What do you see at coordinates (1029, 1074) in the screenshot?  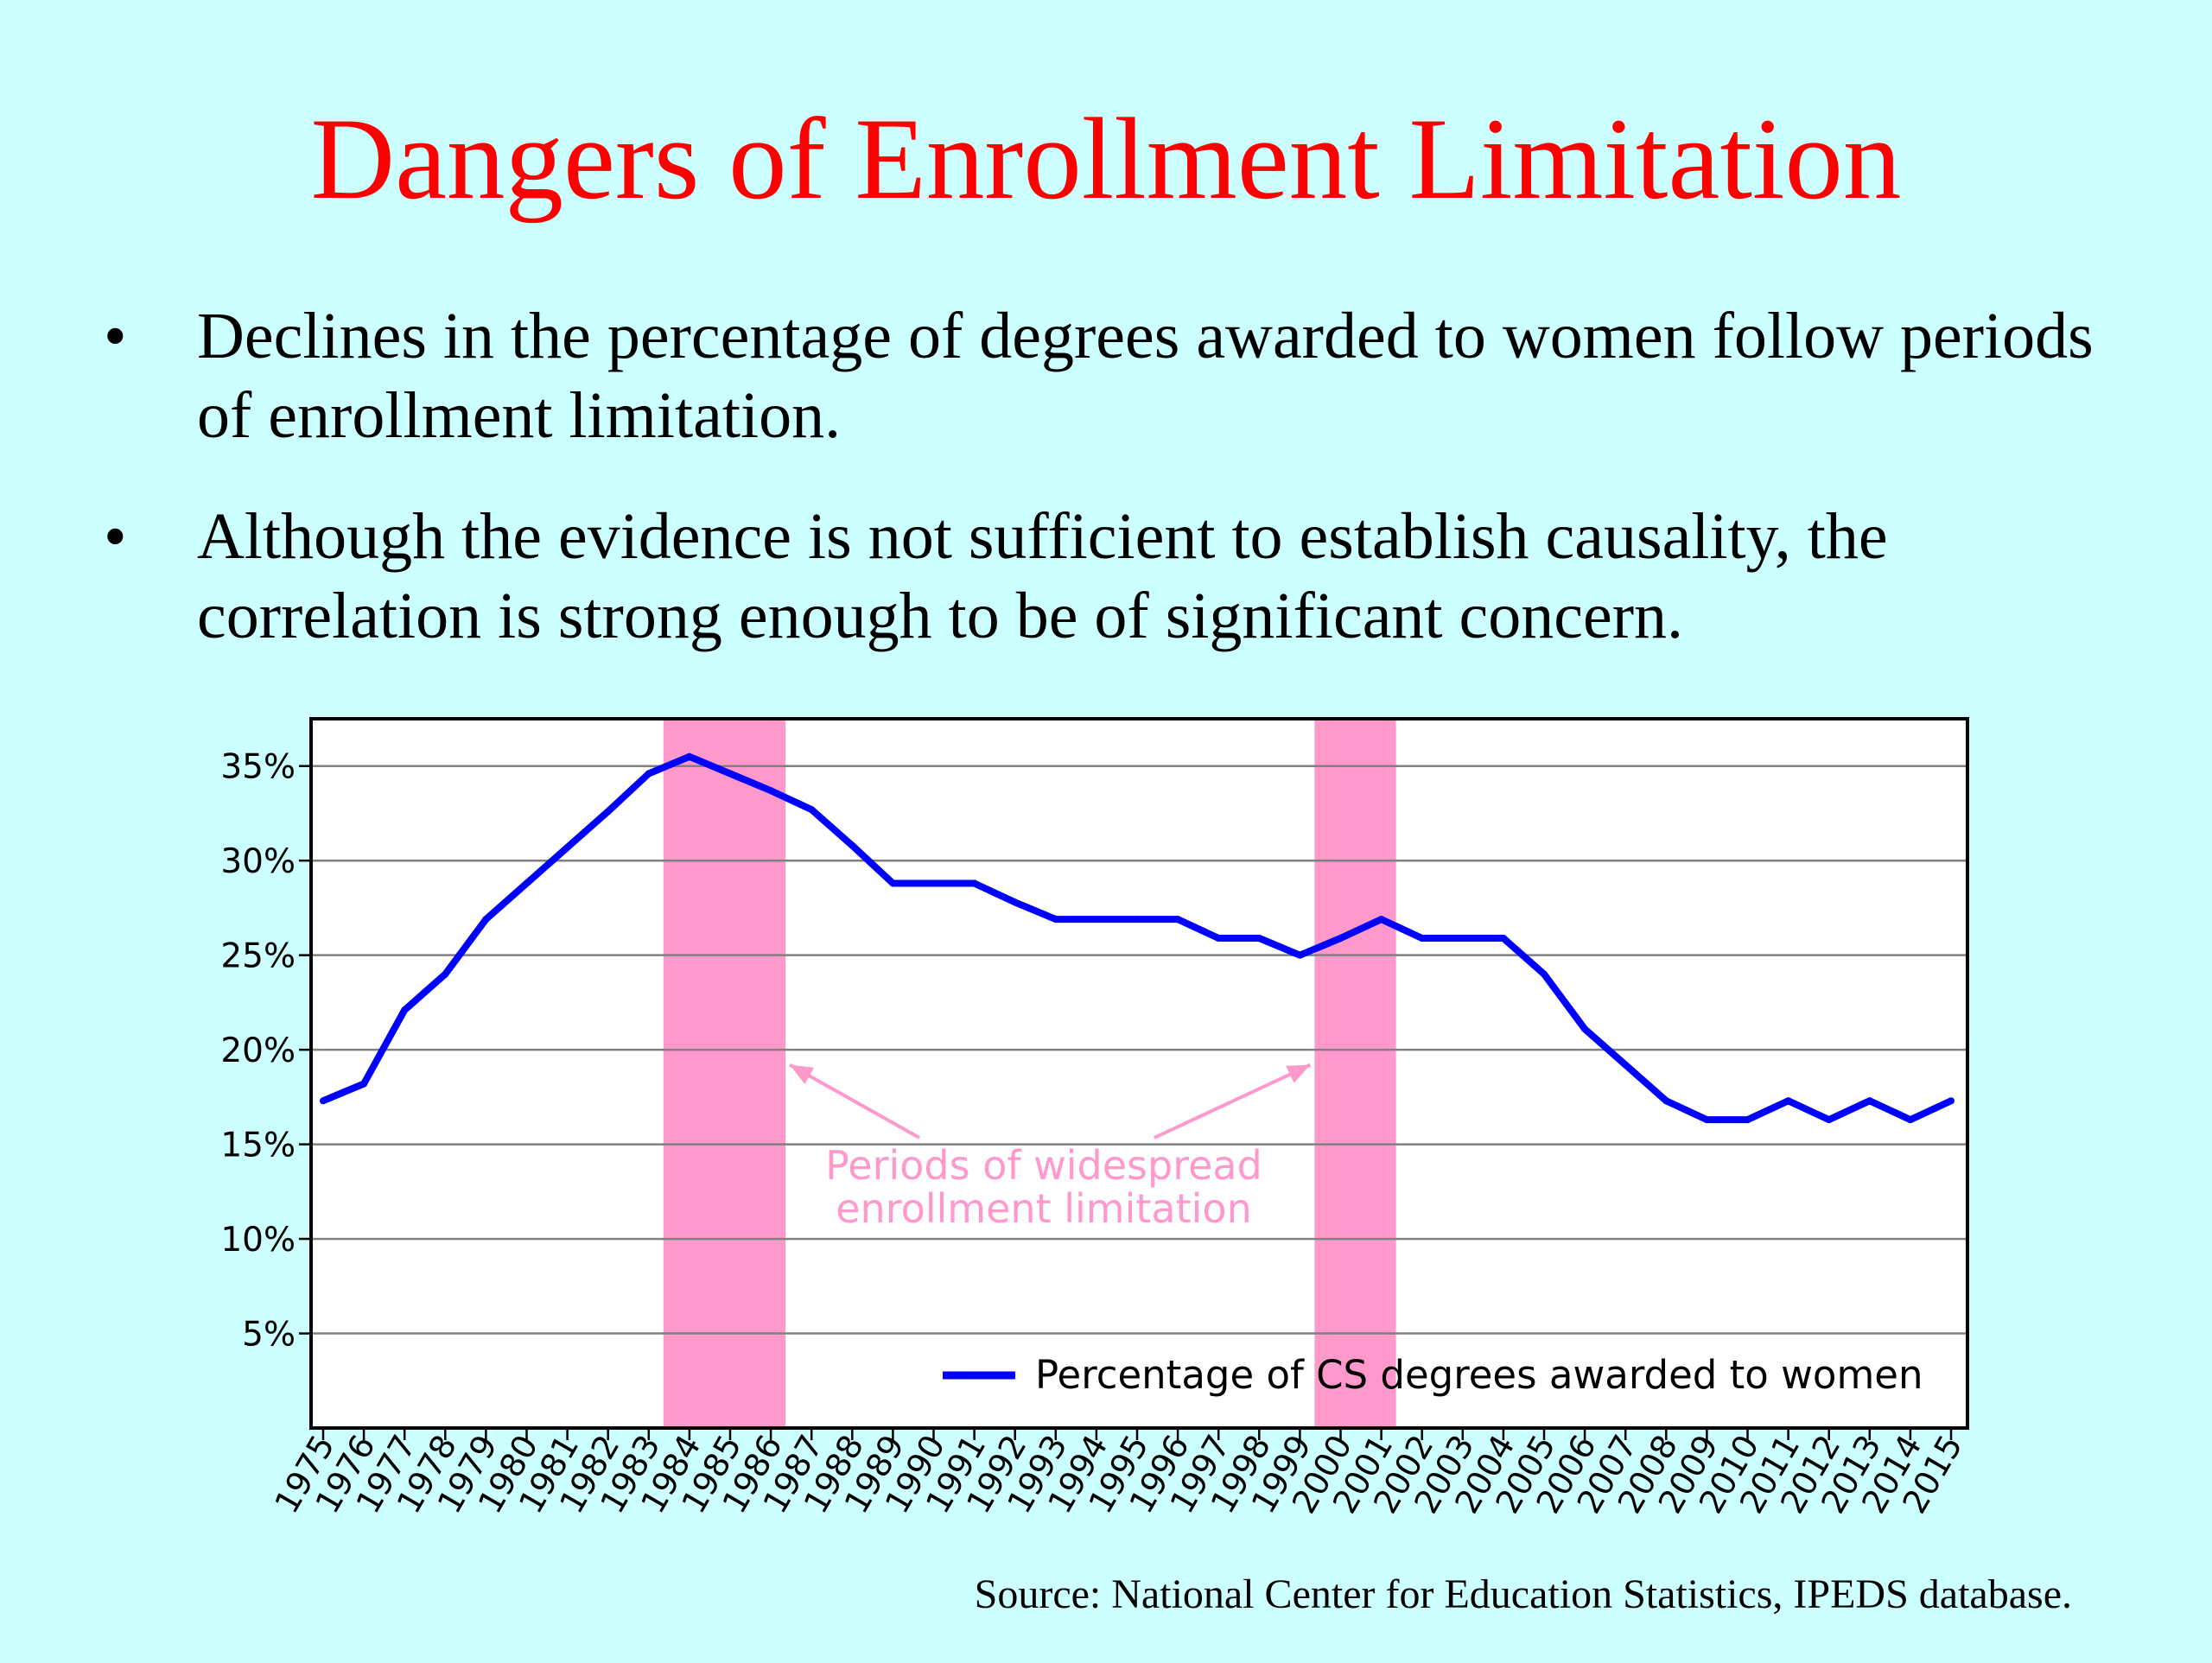 I see `shaded-periods` at bounding box center [1029, 1074].